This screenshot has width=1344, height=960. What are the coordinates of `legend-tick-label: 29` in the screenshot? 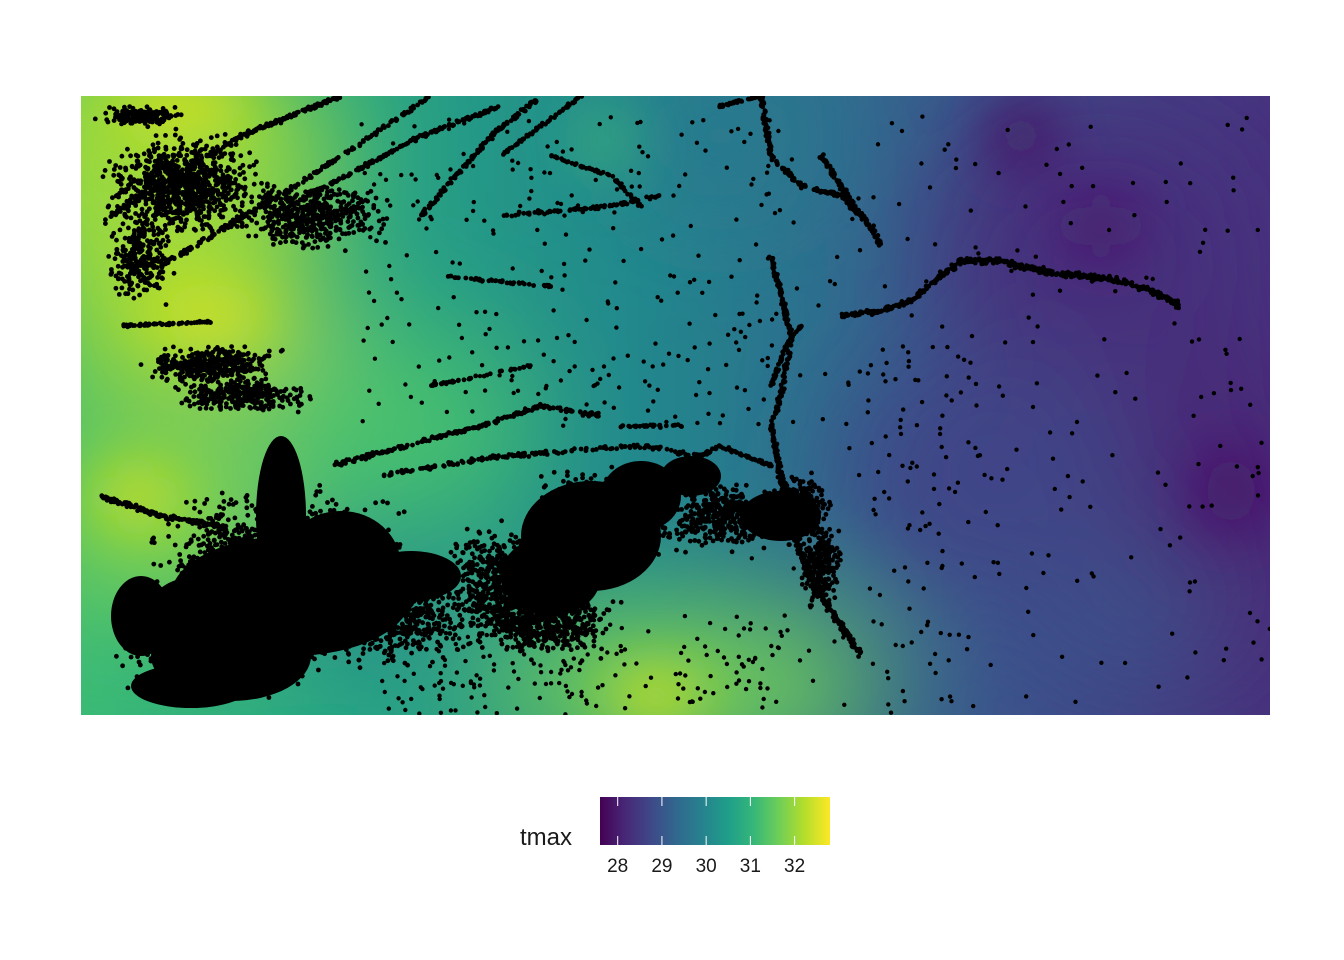 It's located at (662, 866).